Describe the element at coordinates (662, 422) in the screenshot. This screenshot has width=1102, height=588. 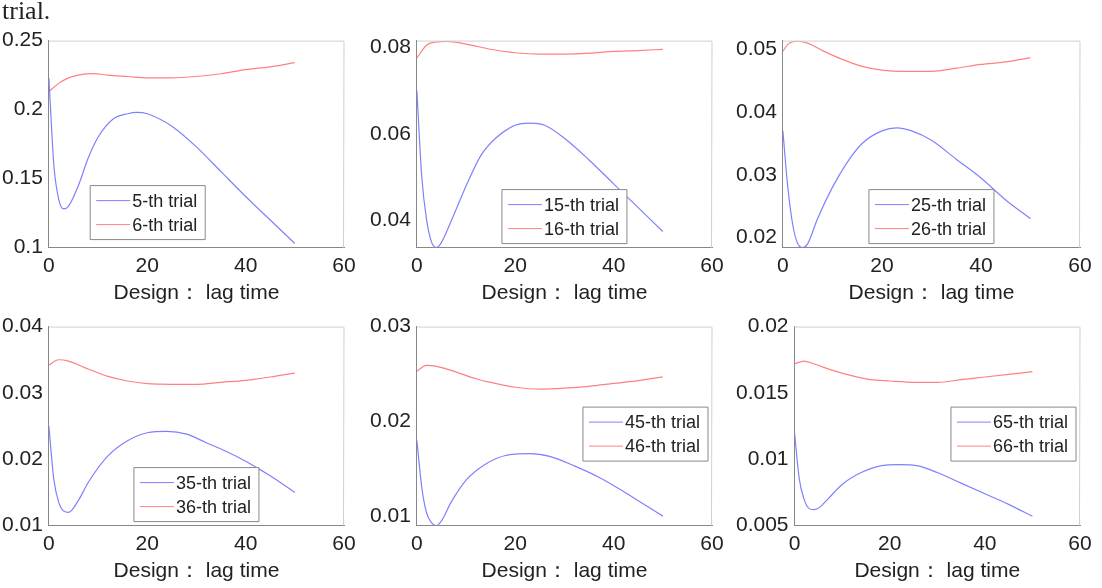
I see `legend-label: 45-th trial` at that location.